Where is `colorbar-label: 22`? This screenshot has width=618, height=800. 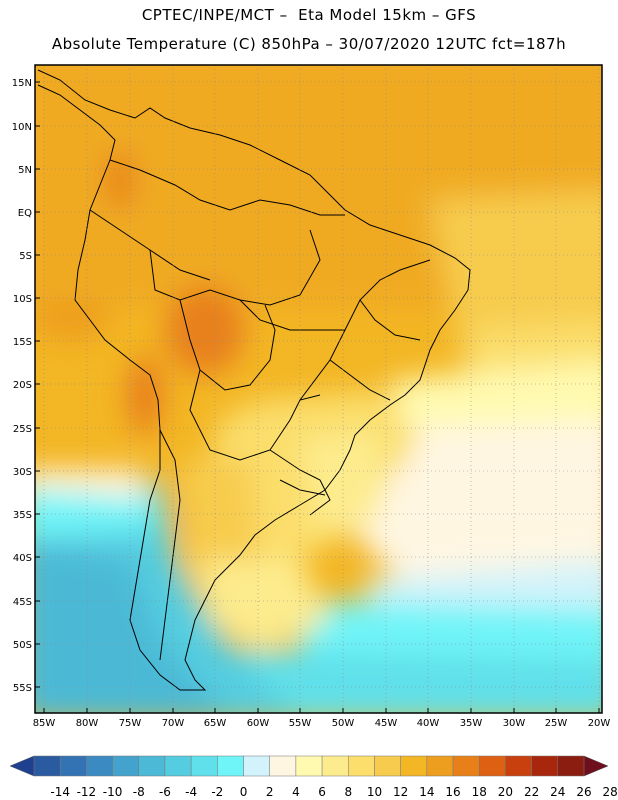
colorbar-label: 22 is located at coordinates (531, 792).